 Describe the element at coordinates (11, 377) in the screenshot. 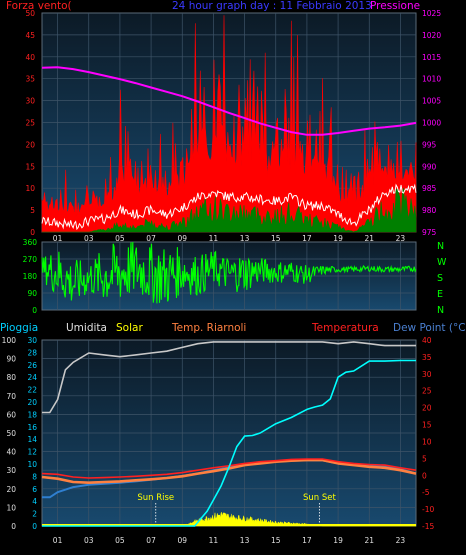

I see `y-tick-label: 80` at that location.